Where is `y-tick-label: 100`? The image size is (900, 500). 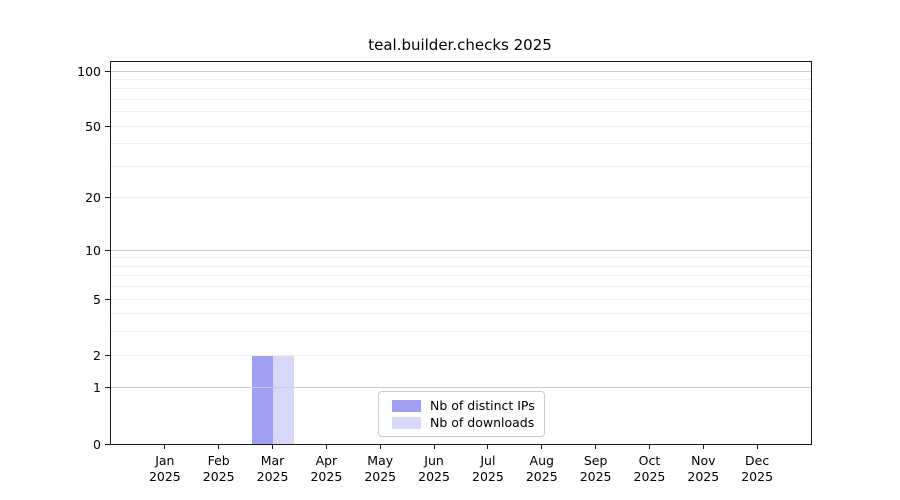
y-tick-label: 100 is located at coordinates (89, 71).